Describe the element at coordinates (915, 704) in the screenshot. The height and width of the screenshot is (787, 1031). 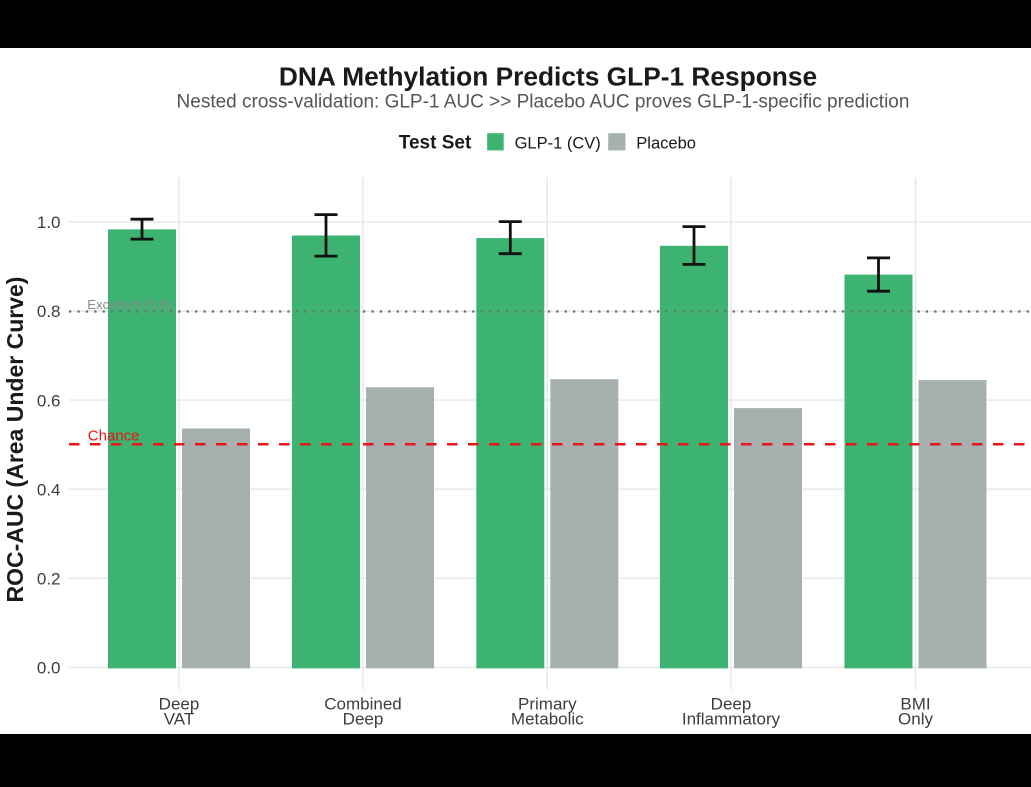
I see `svg-text: BMI` at that location.